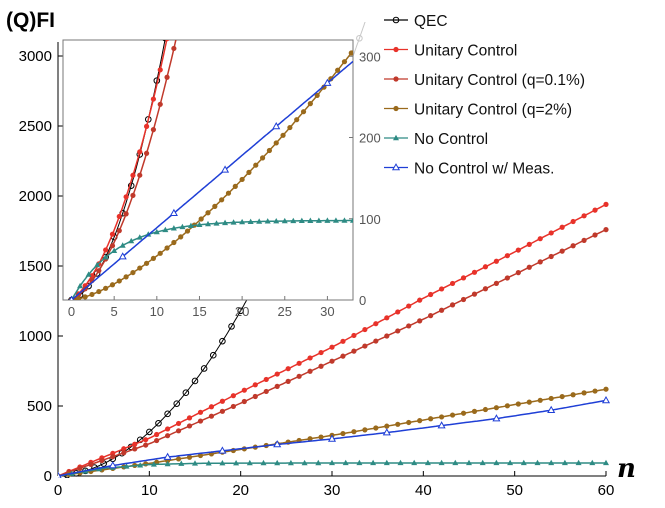  I want to click on inset-y-tick-label: 100, so click(370, 219).